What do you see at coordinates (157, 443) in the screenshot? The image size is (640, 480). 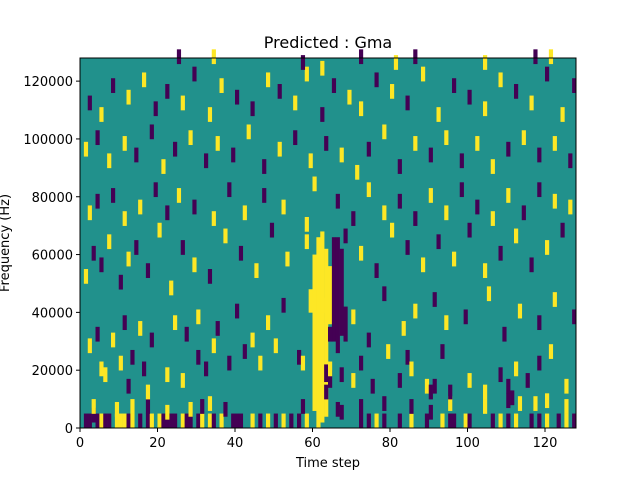 I see `x-tick-label: 20` at bounding box center [157, 443].